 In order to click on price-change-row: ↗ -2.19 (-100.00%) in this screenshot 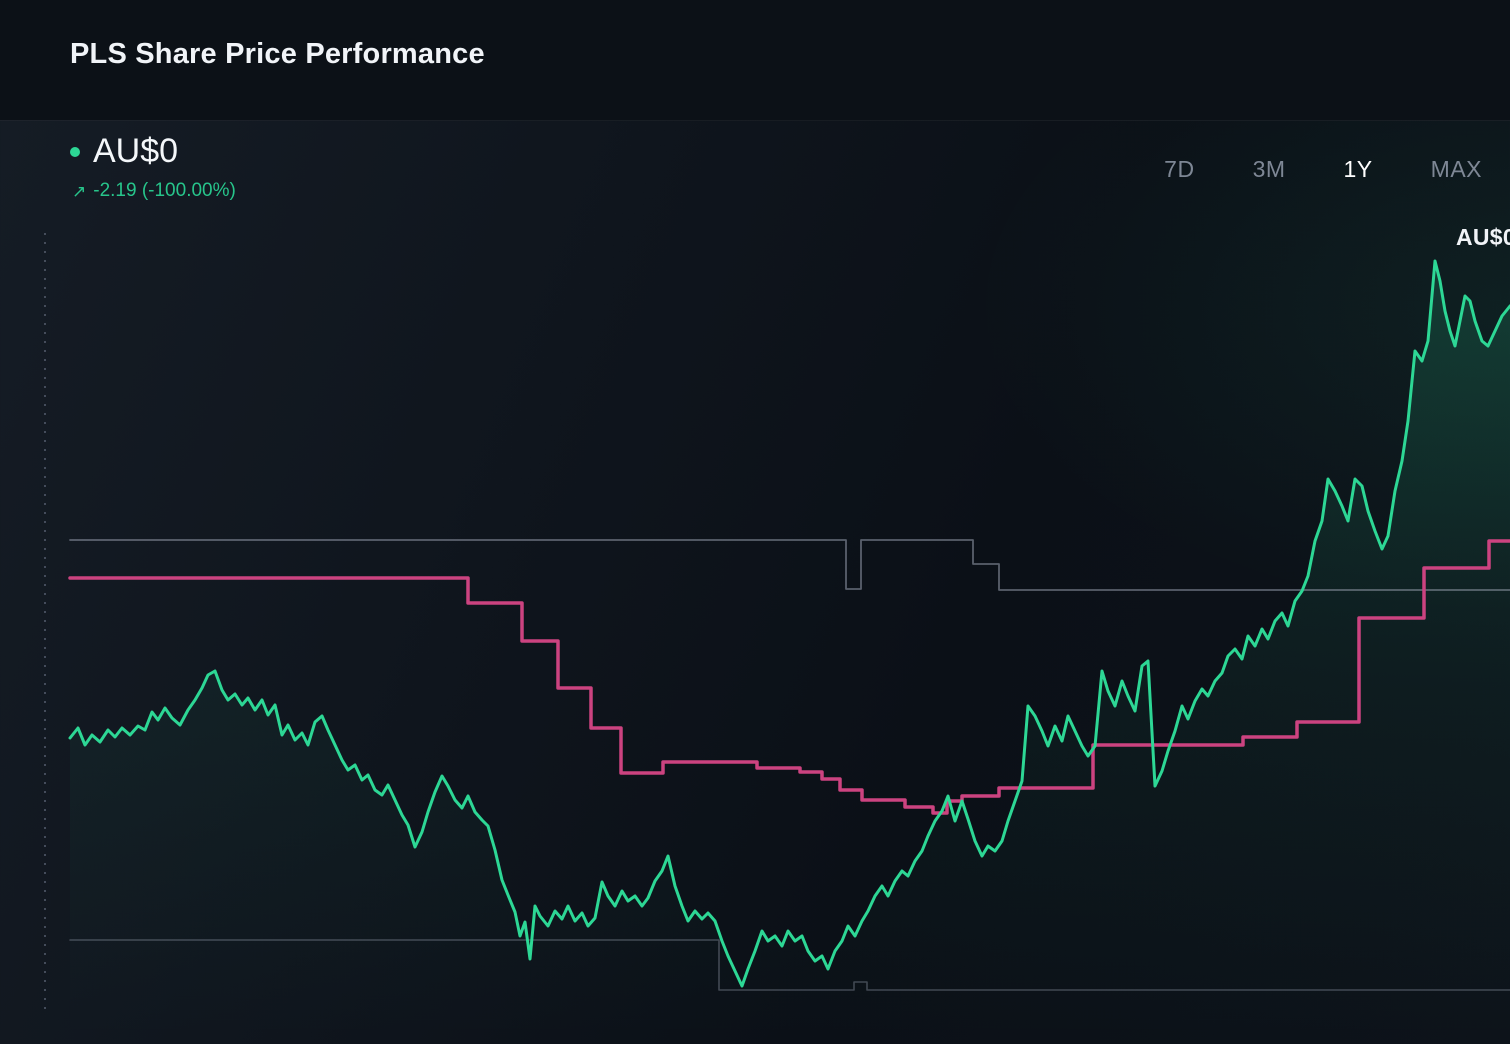, I will do `click(154, 191)`.